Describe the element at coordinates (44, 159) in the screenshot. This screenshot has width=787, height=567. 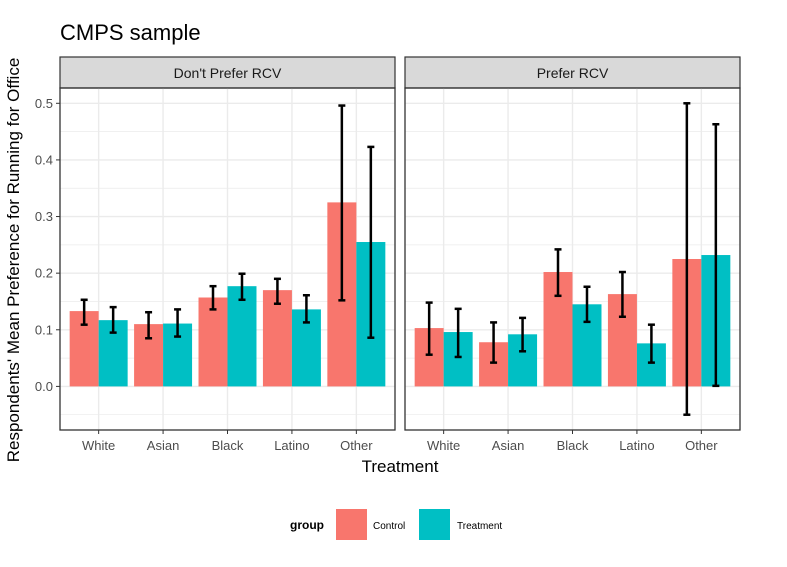
I see `y-tick-label: 0.4` at that location.